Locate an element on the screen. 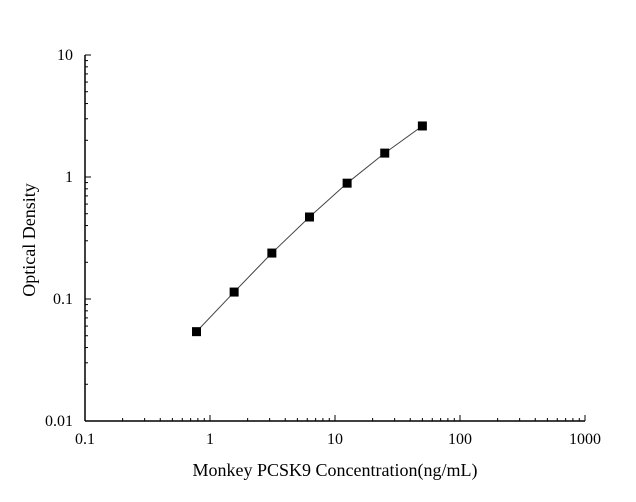 This screenshot has height=502, width=636. y-tick-label: 10 is located at coordinates (65, 55).